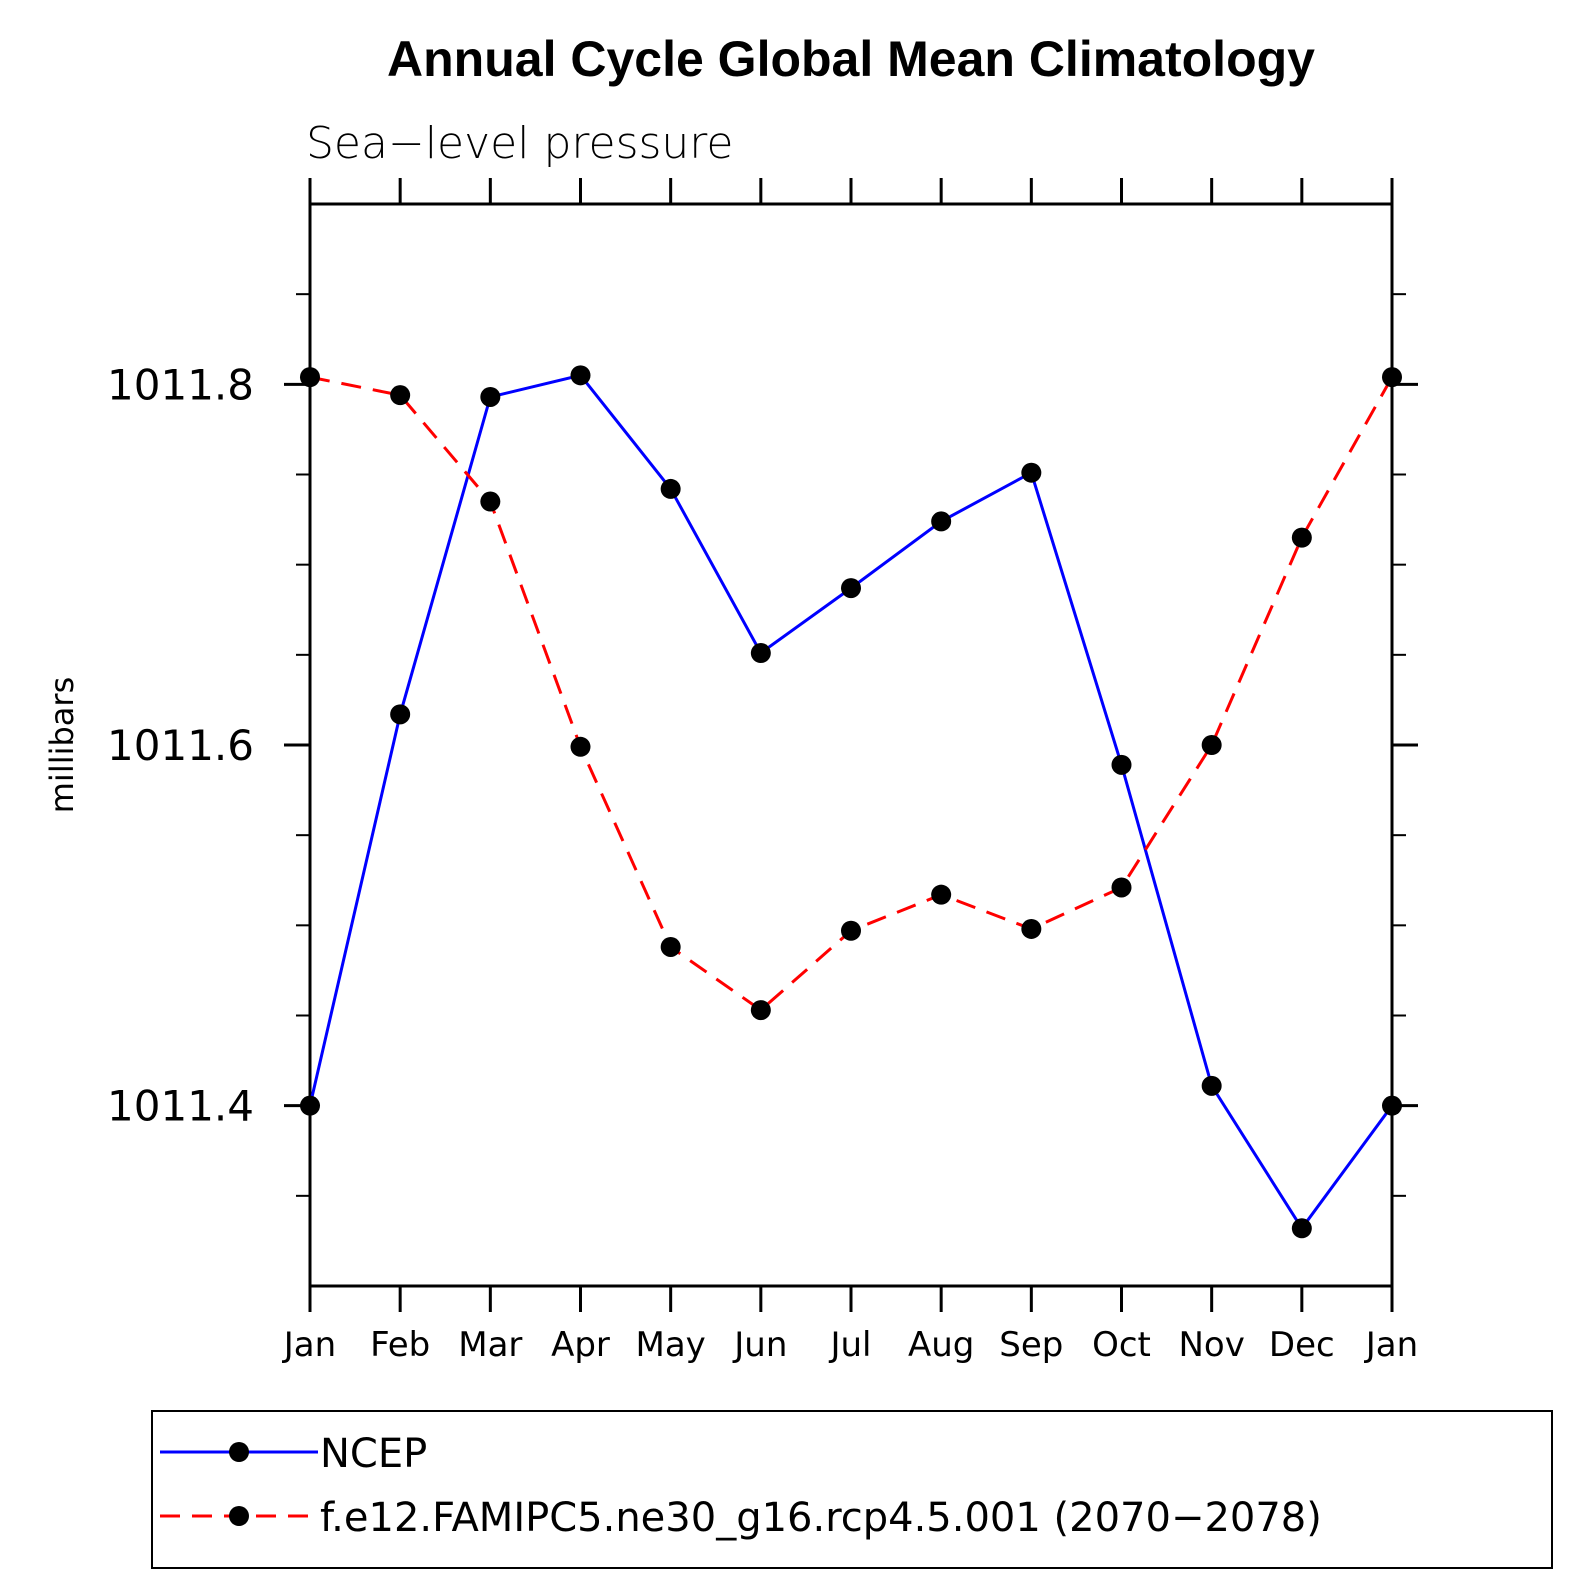 This screenshot has height=1585, width=1585. What do you see at coordinates (400, 1345) in the screenshot?
I see `x-tick-label: Feb` at bounding box center [400, 1345].